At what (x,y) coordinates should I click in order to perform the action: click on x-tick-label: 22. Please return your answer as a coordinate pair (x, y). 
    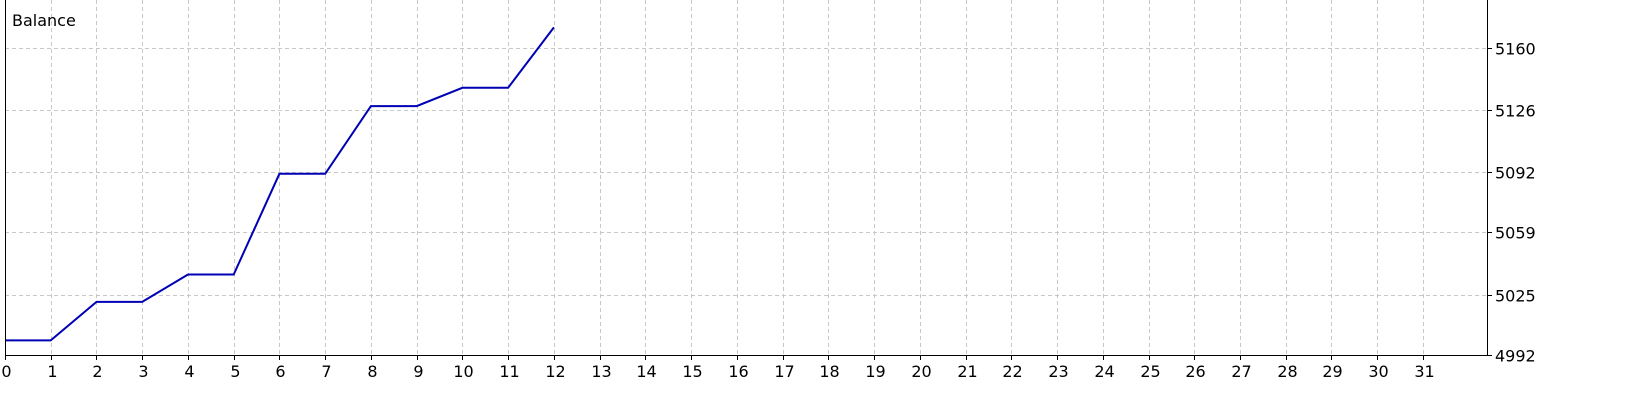
    Looking at the image, I should click on (1012, 371).